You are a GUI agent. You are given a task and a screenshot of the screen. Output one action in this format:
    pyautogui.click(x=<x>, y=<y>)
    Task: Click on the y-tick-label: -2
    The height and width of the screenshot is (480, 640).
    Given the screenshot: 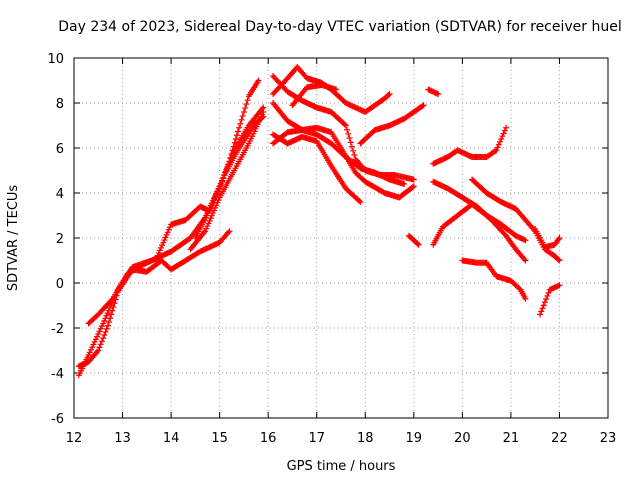 What is the action you would take?
    pyautogui.click(x=57, y=329)
    